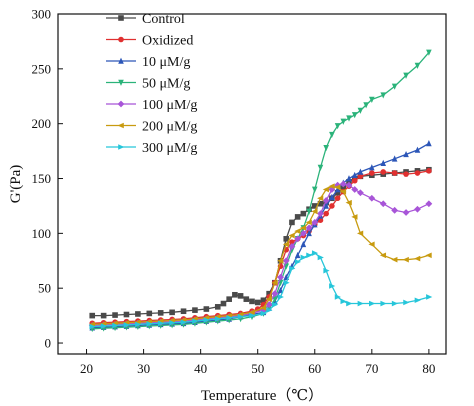 This screenshot has height=406, width=474. I want to click on legend-item: Control, so click(145, 19).